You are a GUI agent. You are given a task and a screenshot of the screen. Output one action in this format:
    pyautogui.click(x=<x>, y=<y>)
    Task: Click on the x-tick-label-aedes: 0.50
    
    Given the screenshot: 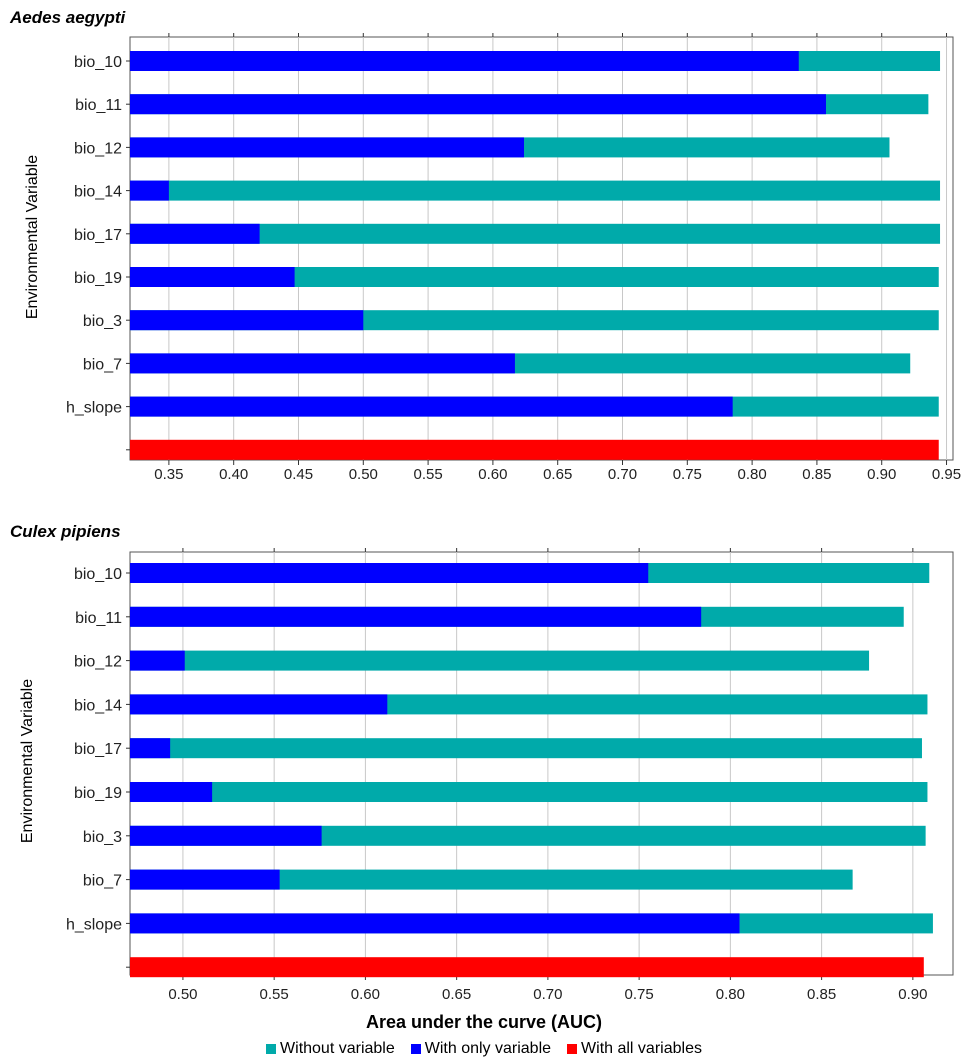 What is the action you would take?
    pyautogui.click(x=363, y=474)
    